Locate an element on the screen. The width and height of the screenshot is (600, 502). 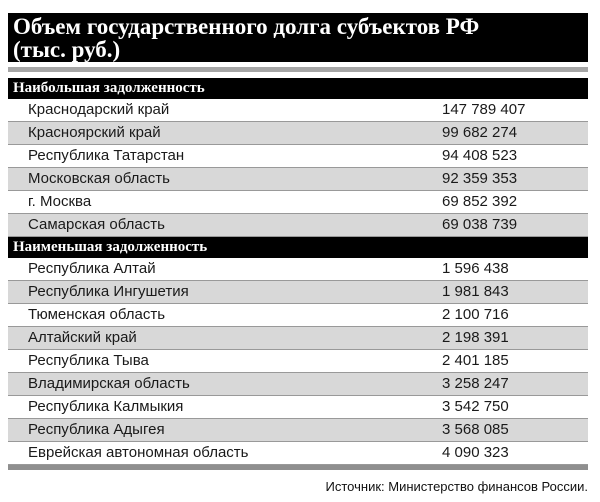
section-header: Наибольшая задолженность is located at coordinates (298, 88).